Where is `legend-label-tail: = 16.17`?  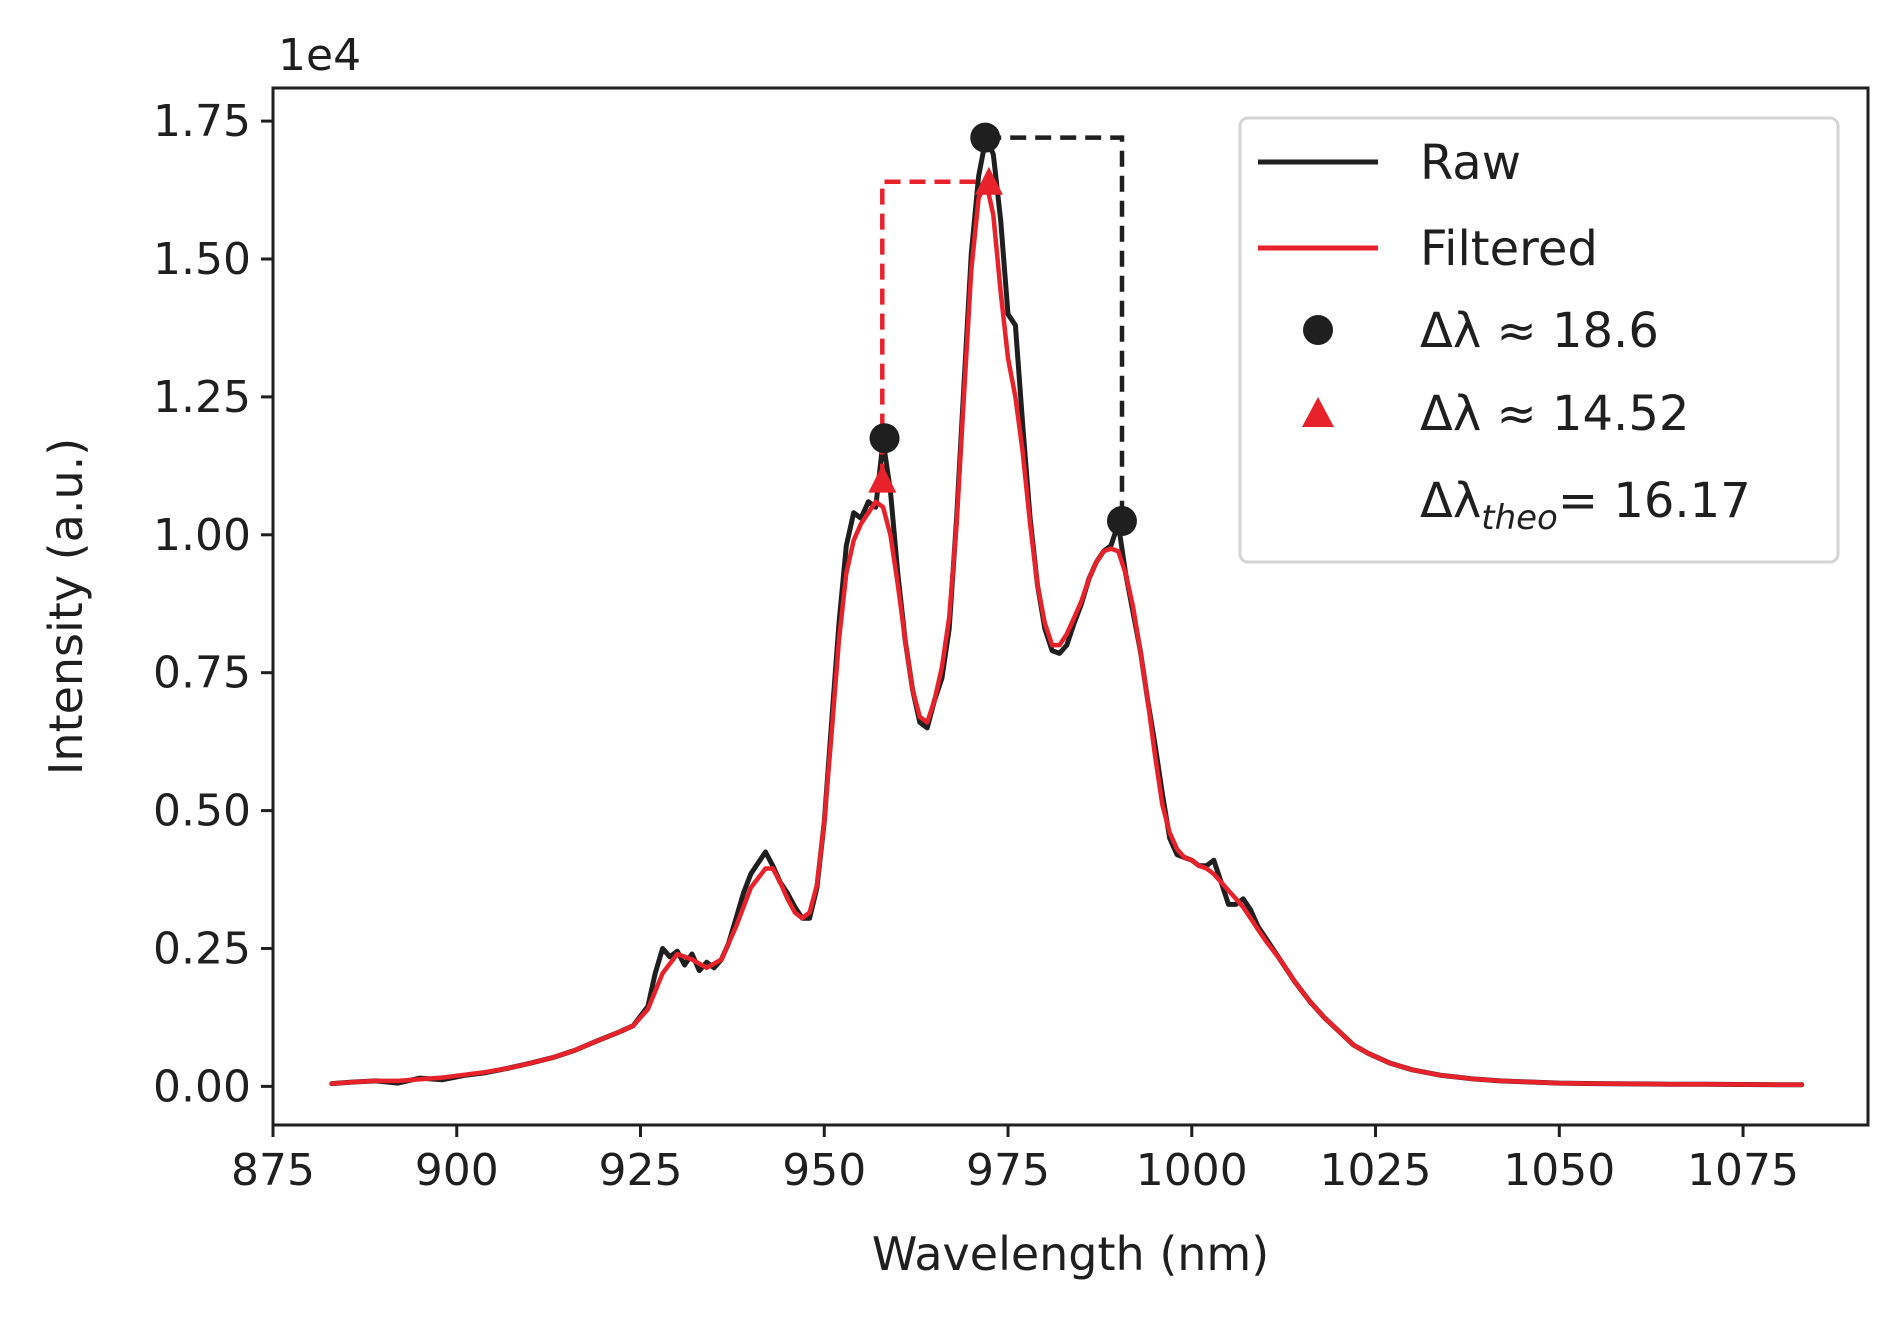 legend-label-tail: = 16.17 is located at coordinates (1654, 501).